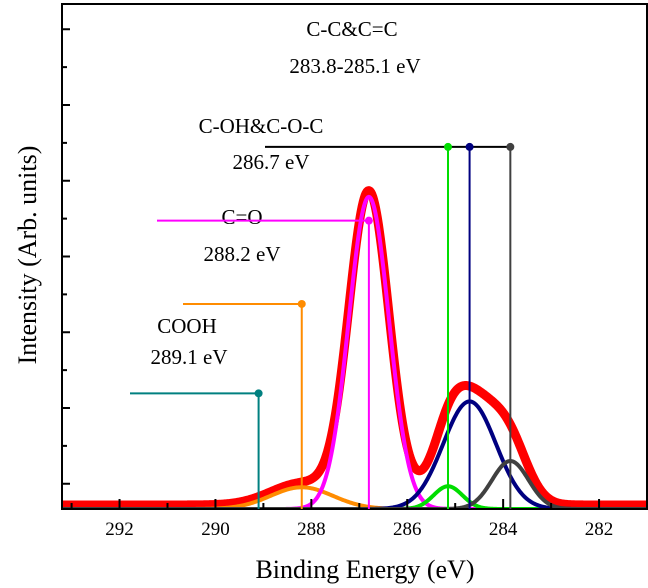 The height and width of the screenshot is (588, 648). What do you see at coordinates (261, 126) in the screenshot?
I see `coh-label: C-OH&C-O-C` at bounding box center [261, 126].